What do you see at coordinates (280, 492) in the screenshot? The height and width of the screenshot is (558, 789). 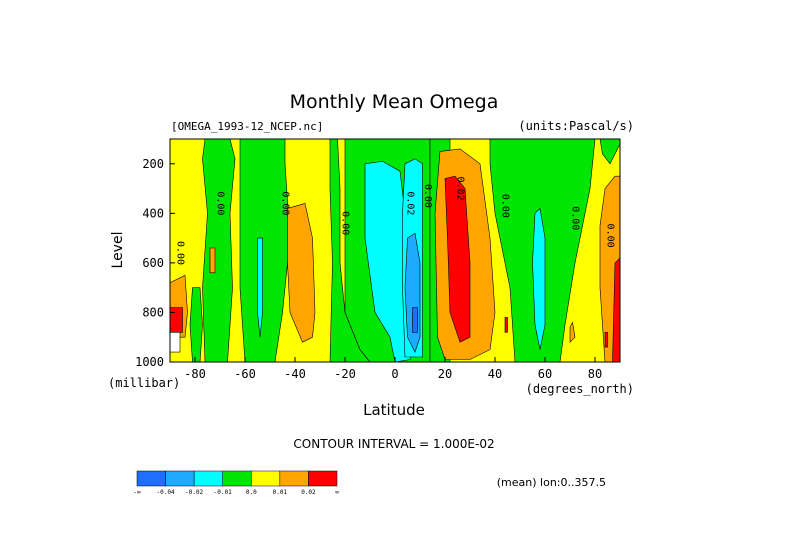 I see `colorbar-label-5: 0.01` at bounding box center [280, 492].